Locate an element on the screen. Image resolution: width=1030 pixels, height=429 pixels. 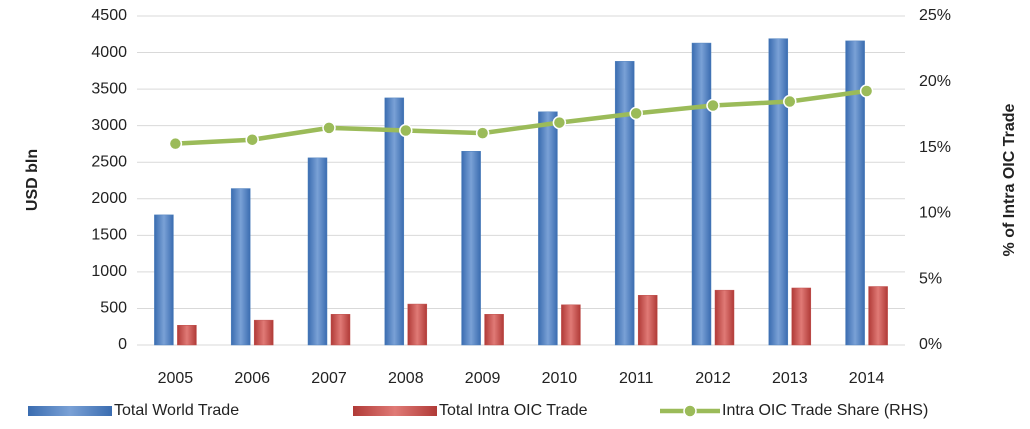
y-tick-label: 1000 is located at coordinates (109, 271).